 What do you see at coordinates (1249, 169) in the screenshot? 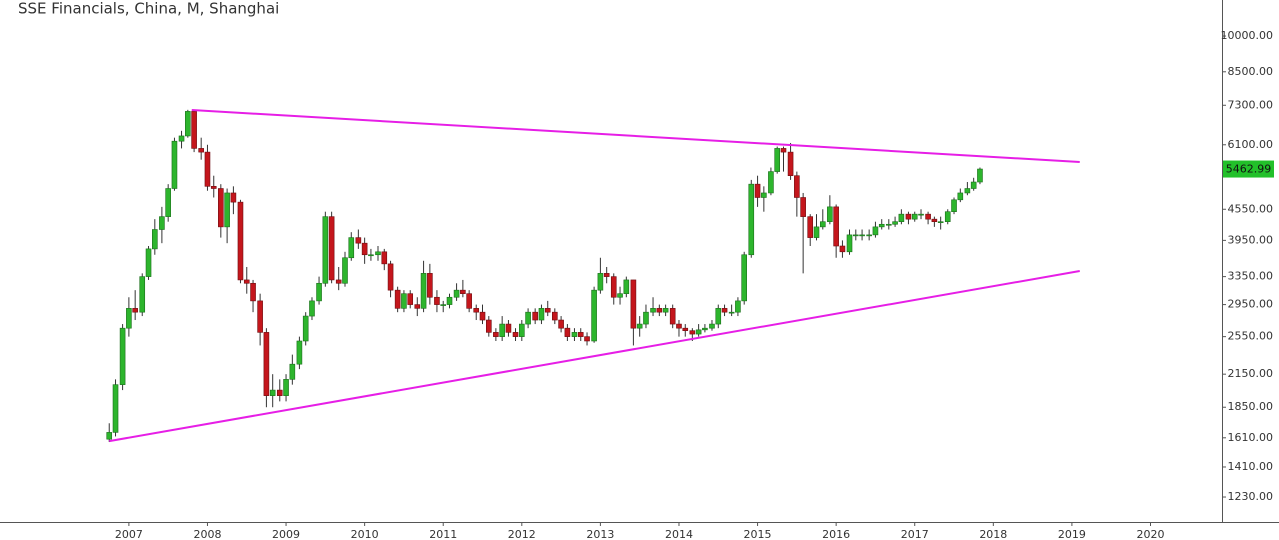
I see `last-price-label: 5462.99` at bounding box center [1249, 169].